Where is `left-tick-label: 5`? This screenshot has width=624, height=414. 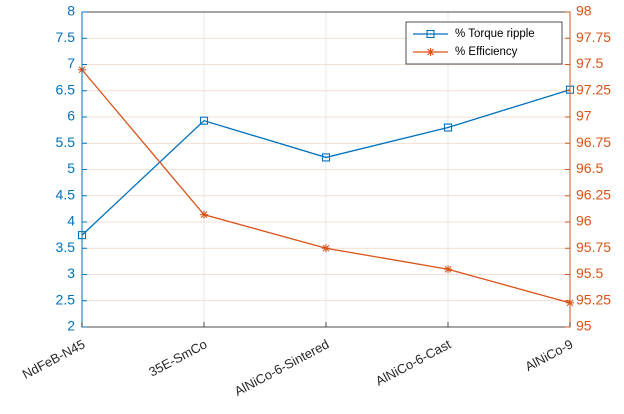 left-tick-label: 5 is located at coordinates (71, 168).